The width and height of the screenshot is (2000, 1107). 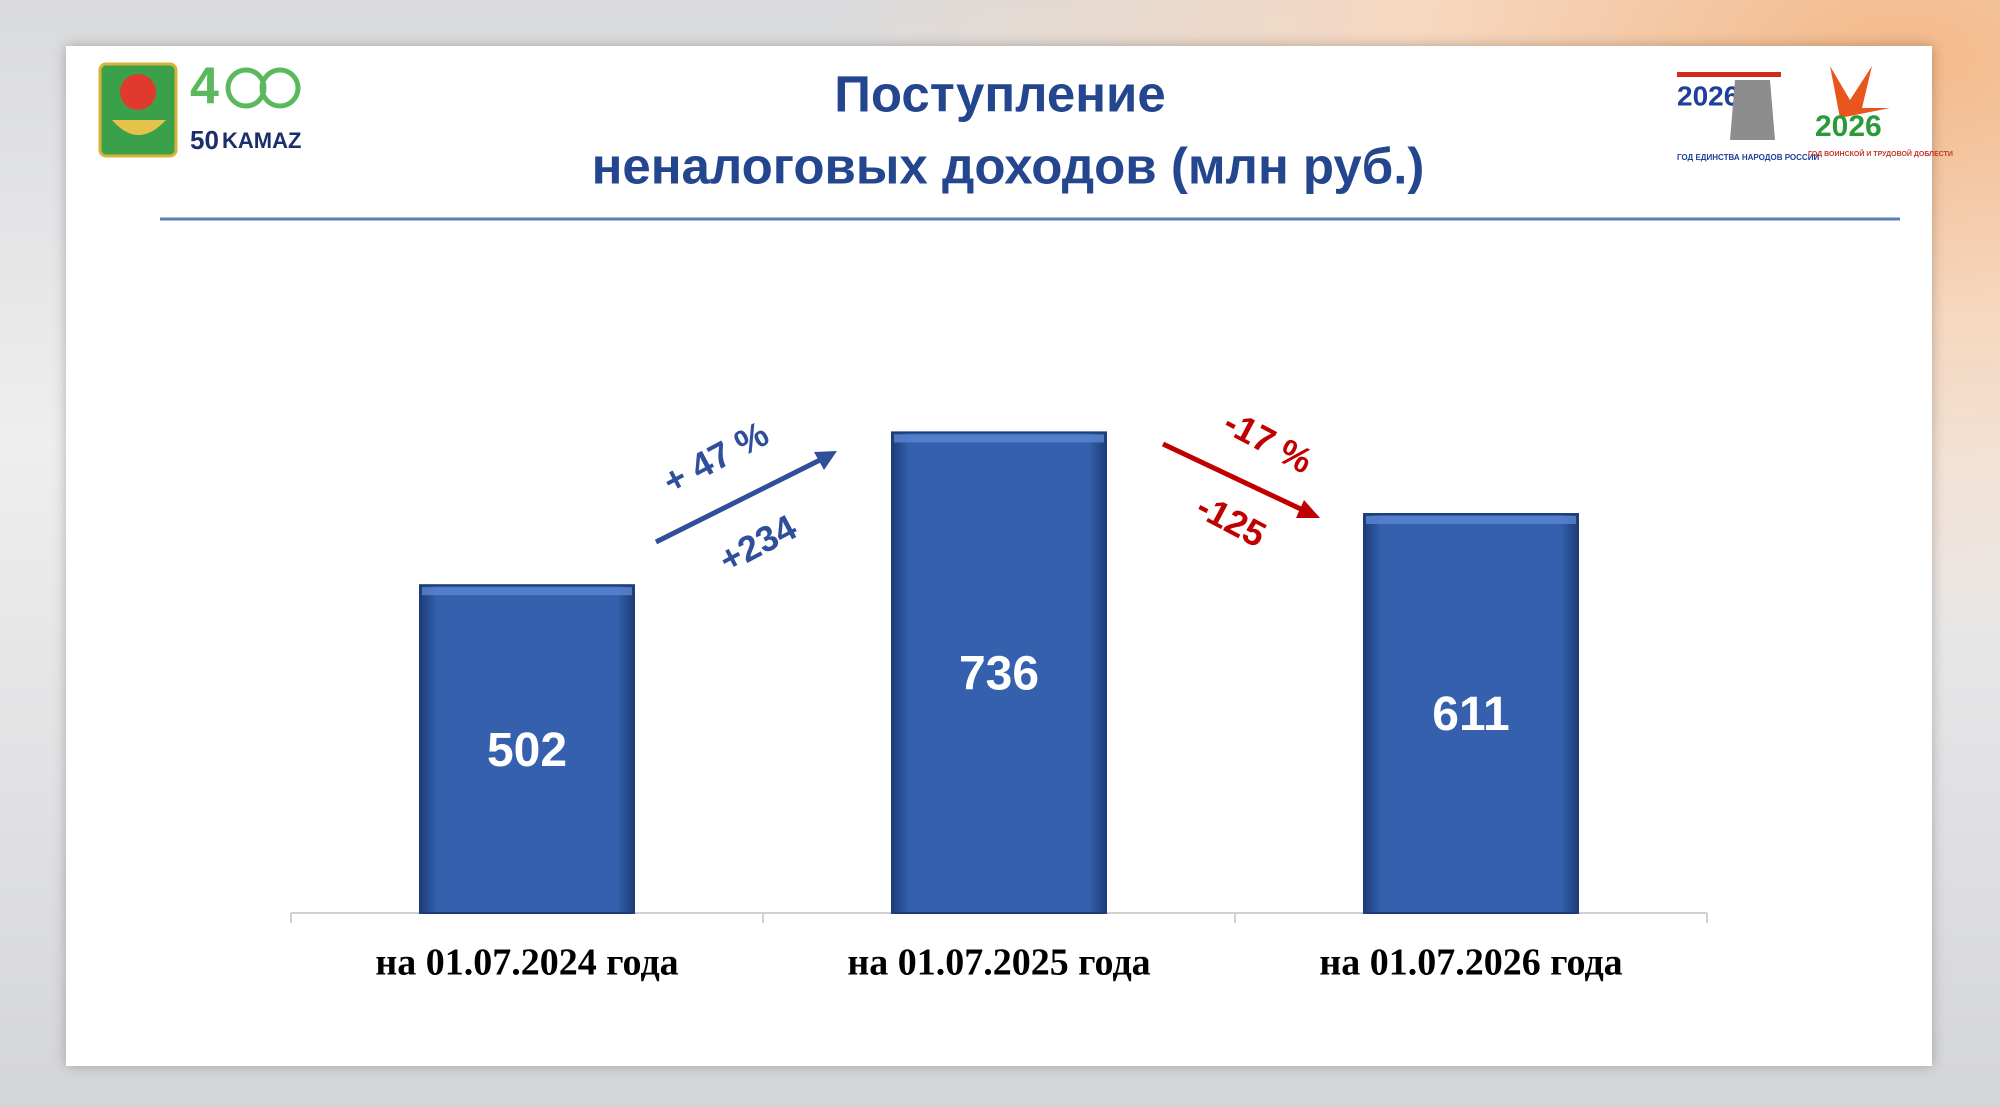 I want to click on increase-arrow, so click(x=745, y=498).